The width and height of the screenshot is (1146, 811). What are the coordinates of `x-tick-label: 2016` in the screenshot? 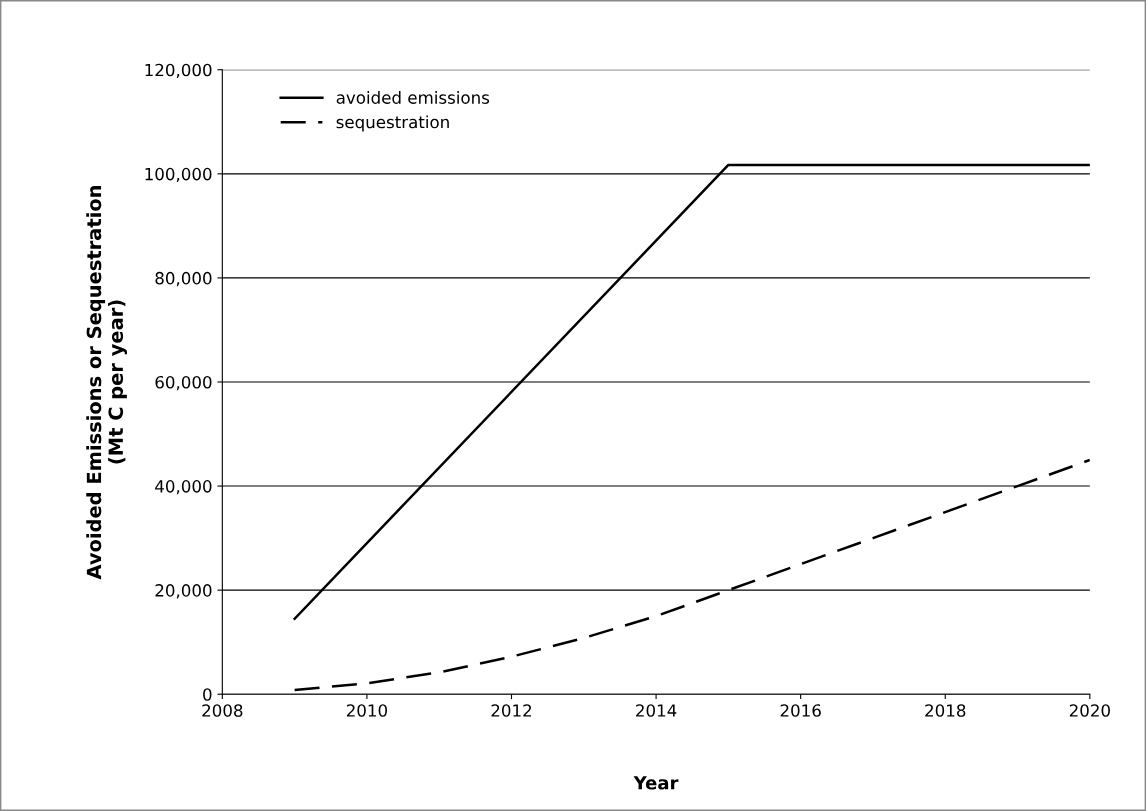 It's located at (800, 710).